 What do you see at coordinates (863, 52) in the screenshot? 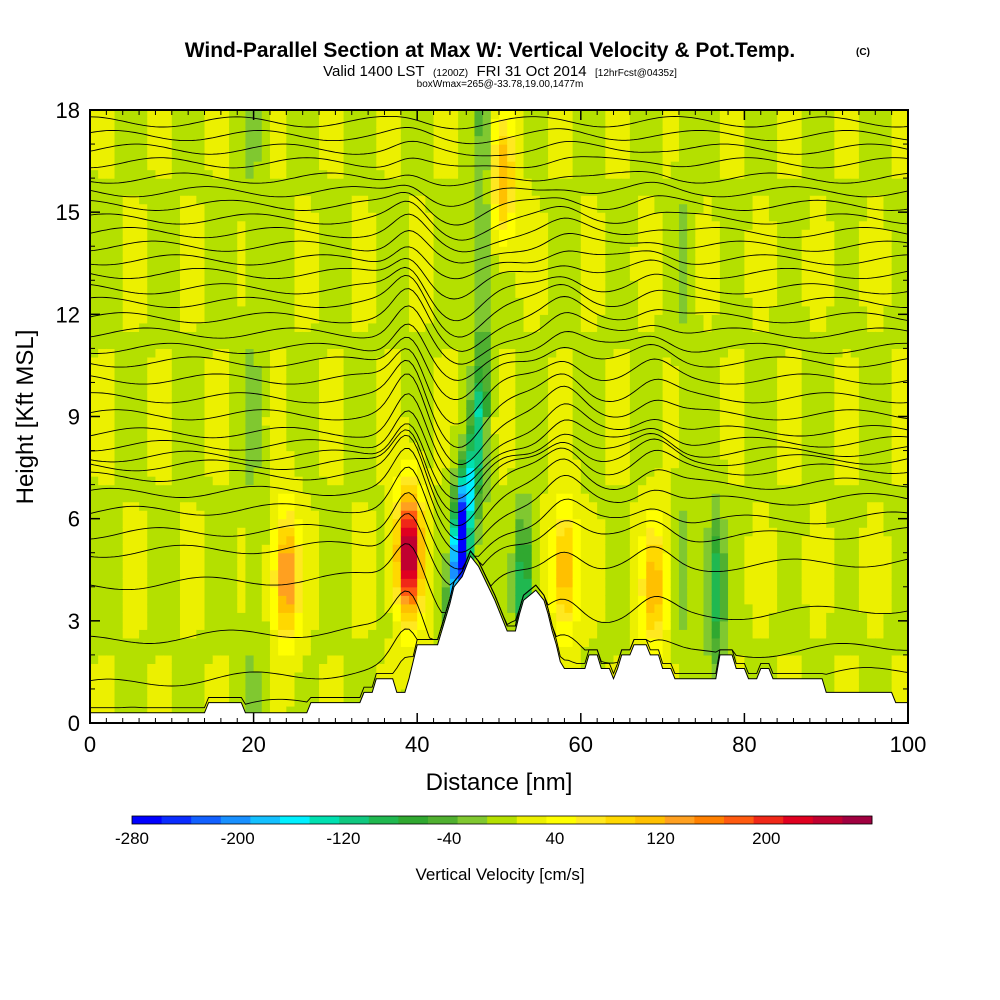
I see `copyright-mark: (C)` at bounding box center [863, 52].